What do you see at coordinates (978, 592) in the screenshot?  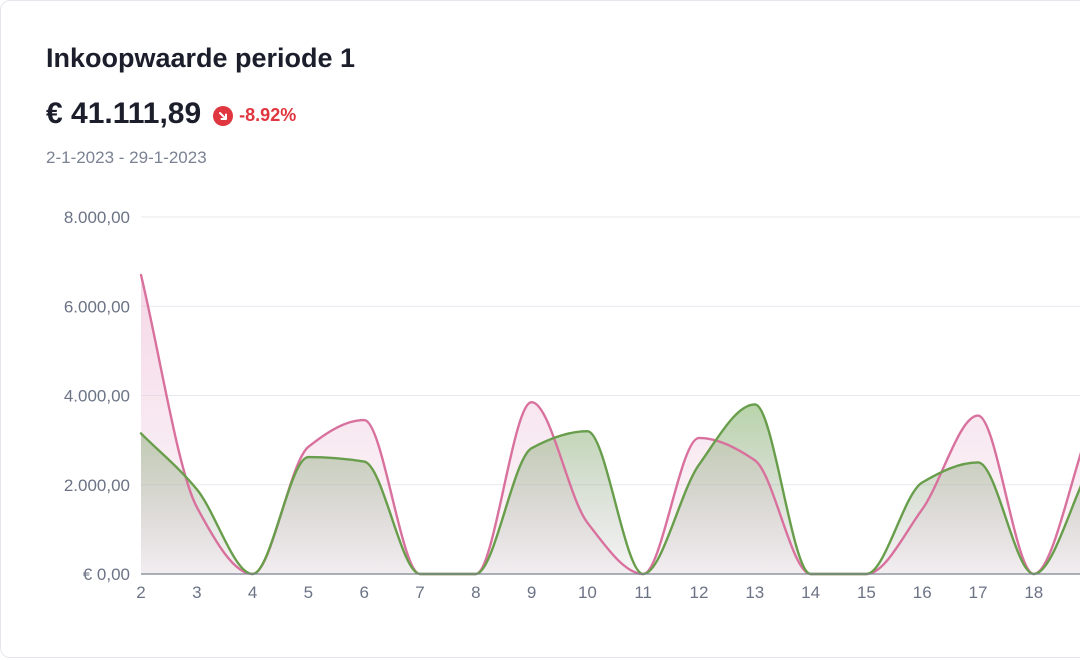 I see `x-tick-label: 17` at bounding box center [978, 592].